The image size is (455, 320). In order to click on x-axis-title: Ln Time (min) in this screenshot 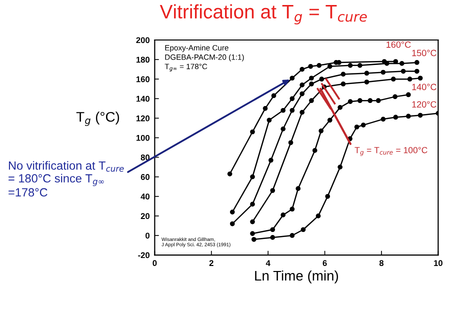, I will do `click(296, 277)`.